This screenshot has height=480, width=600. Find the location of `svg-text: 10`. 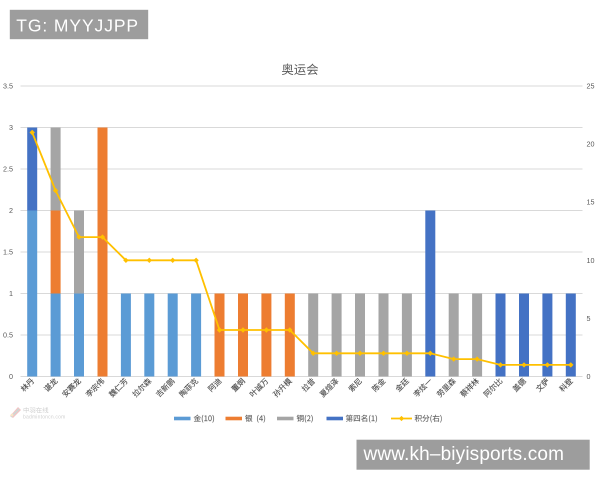

svg-text: 10 is located at coordinates (591, 260).